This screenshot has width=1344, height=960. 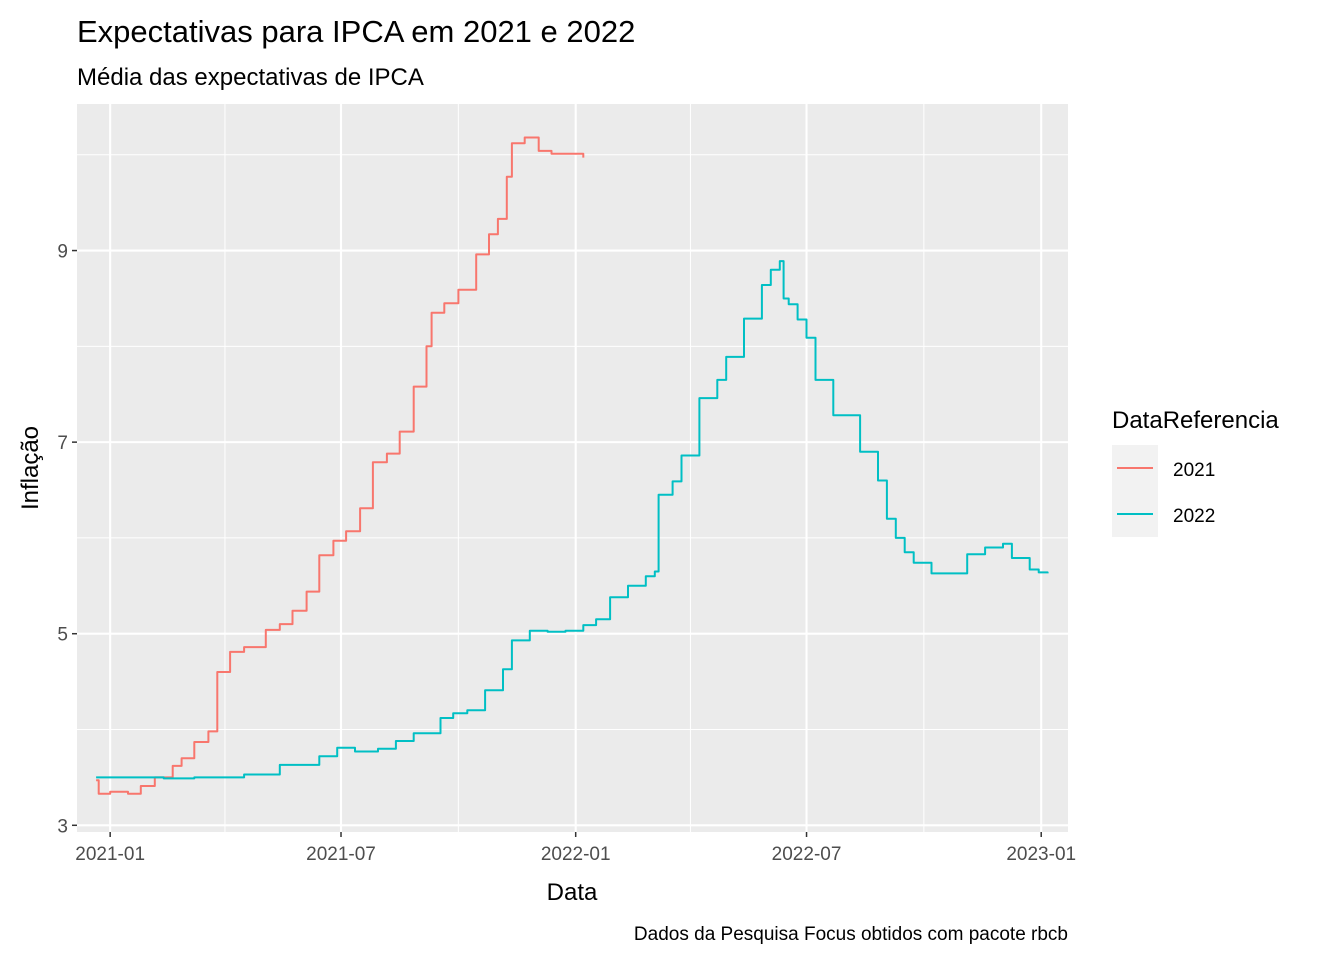 What do you see at coordinates (1041, 854) in the screenshot?
I see `x-tick-label: 2023-01` at bounding box center [1041, 854].